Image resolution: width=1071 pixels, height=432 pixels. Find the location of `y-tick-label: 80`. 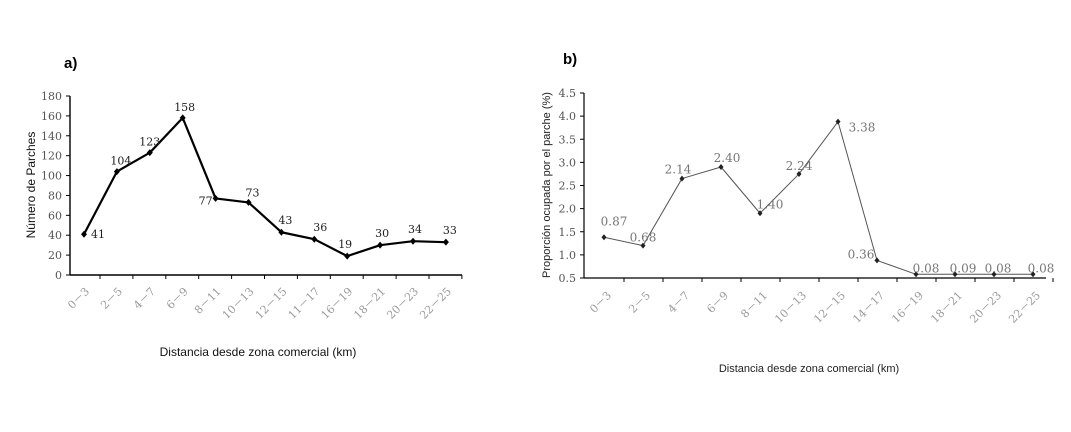

y-tick-label: 80 is located at coordinates (55, 195).